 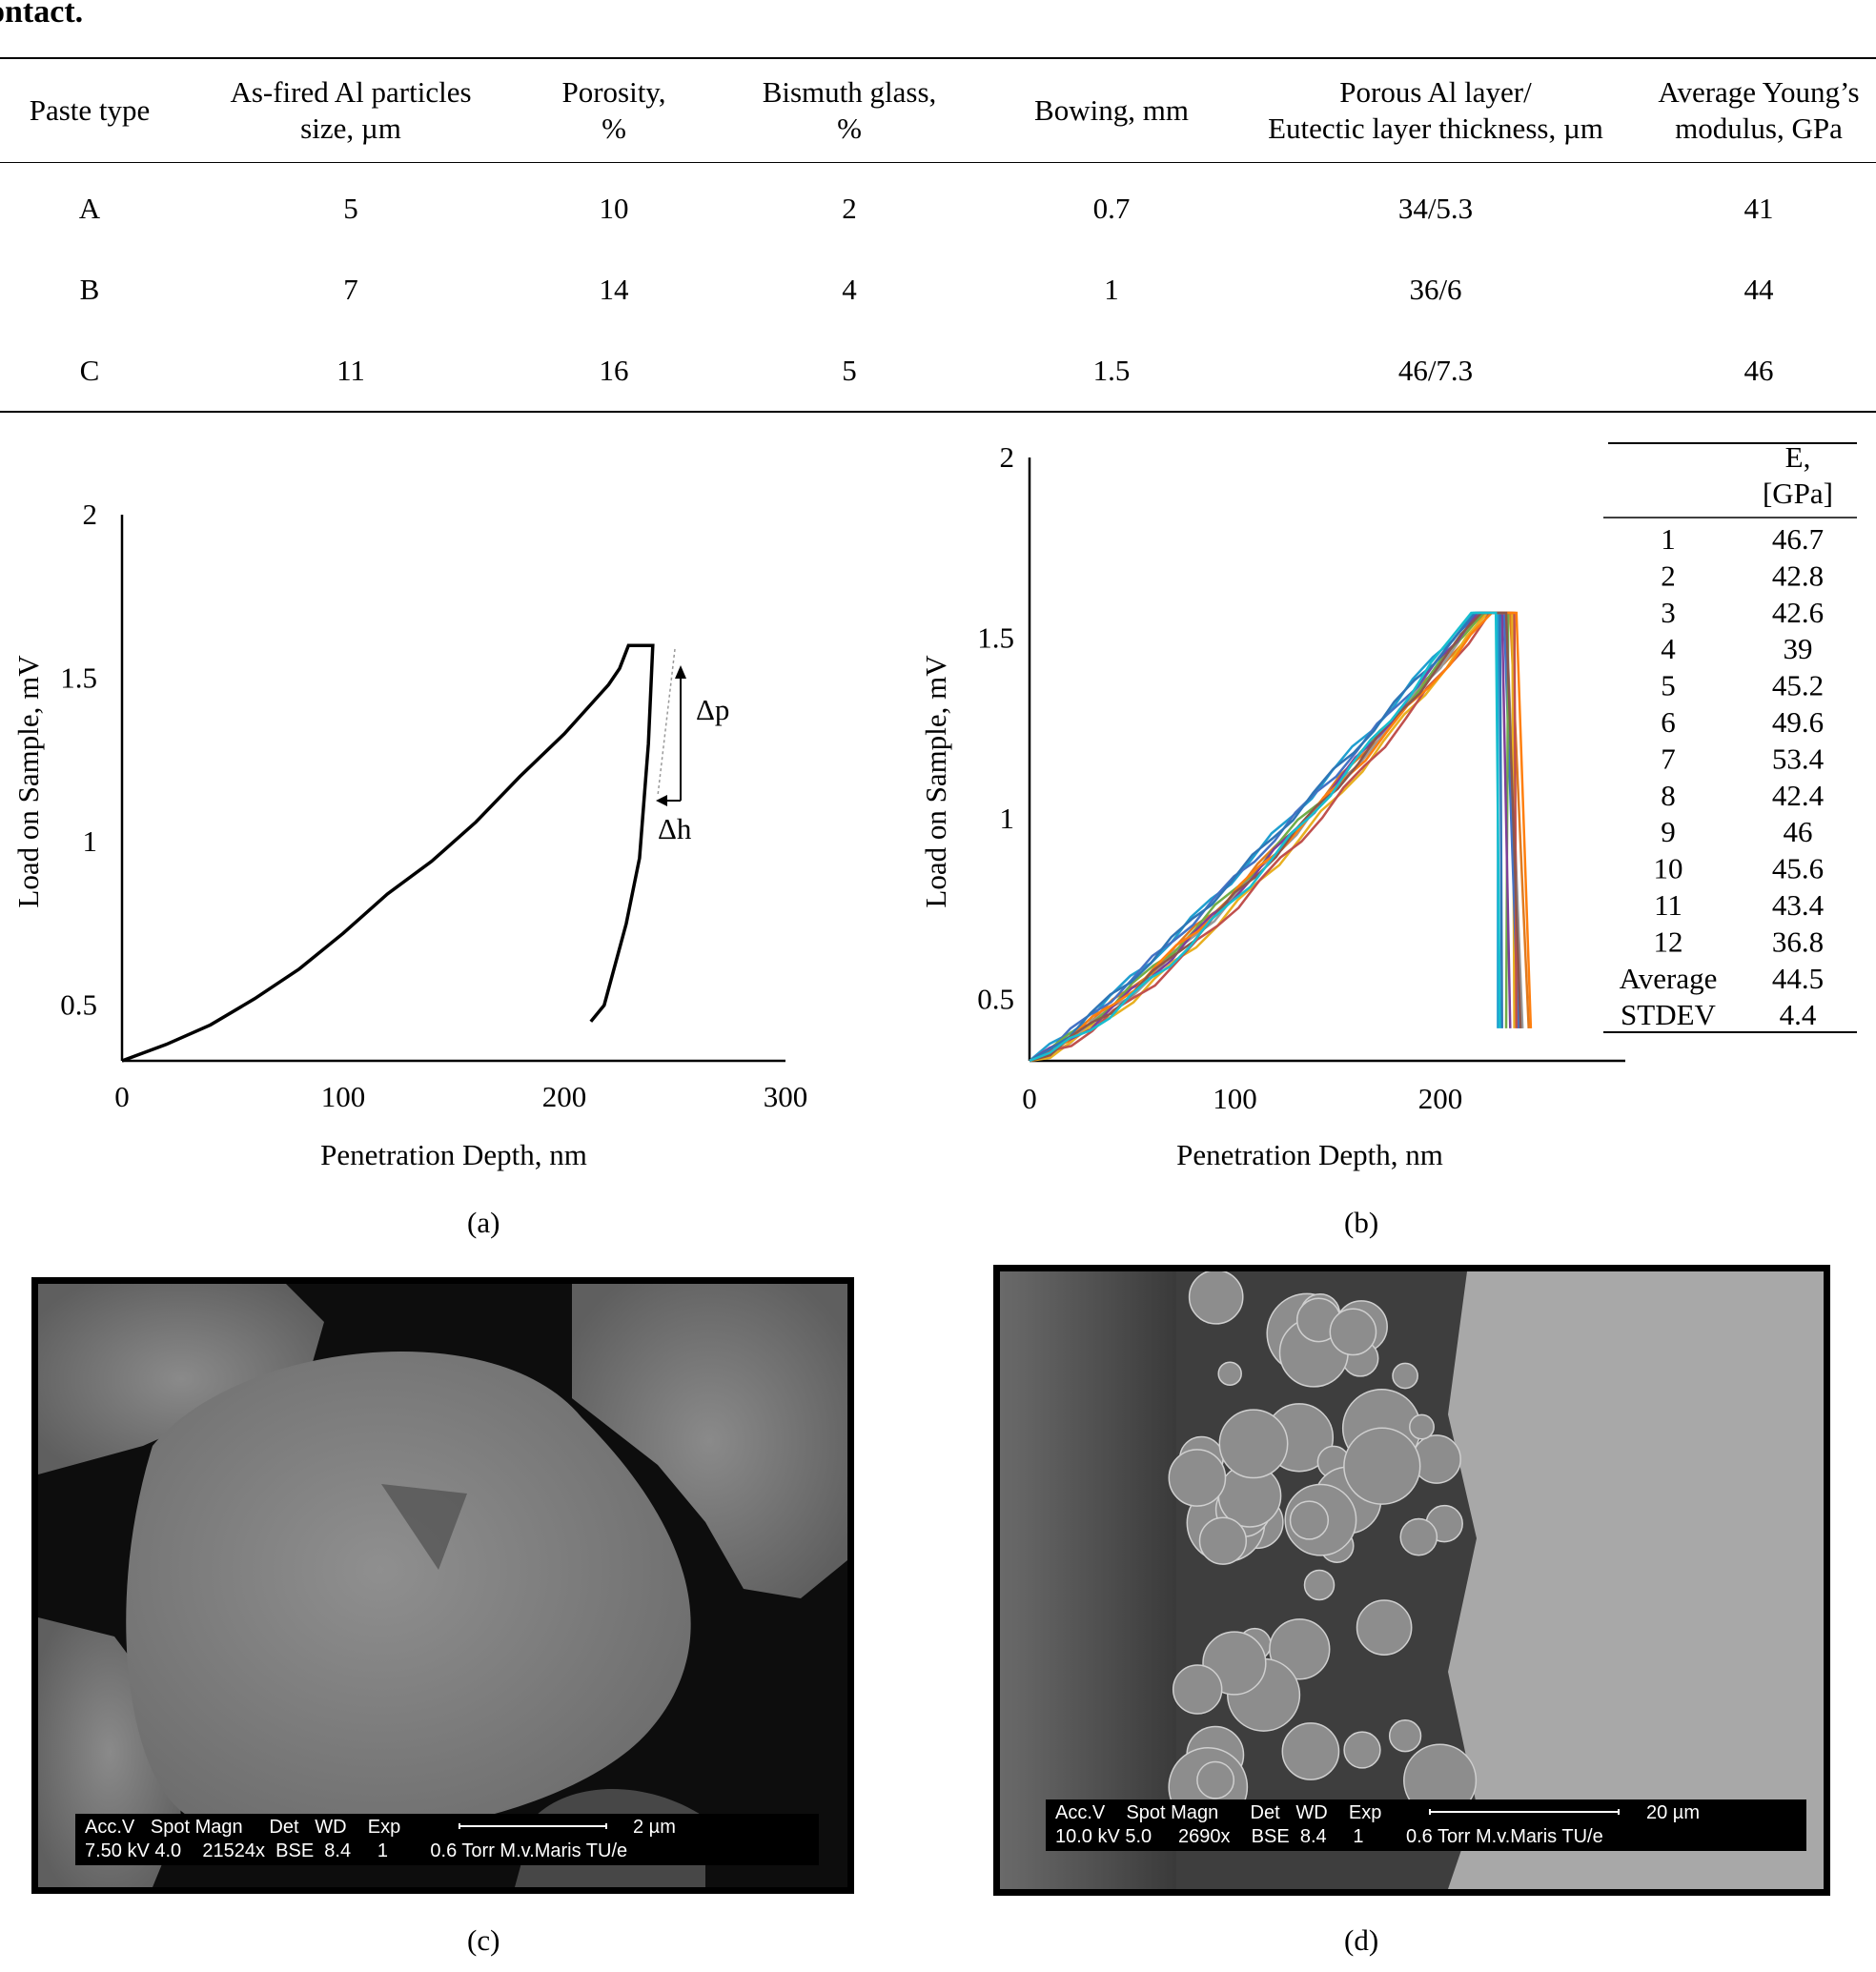 What do you see at coordinates (89, 110) in the screenshot?
I see `column-header: Paste type` at bounding box center [89, 110].